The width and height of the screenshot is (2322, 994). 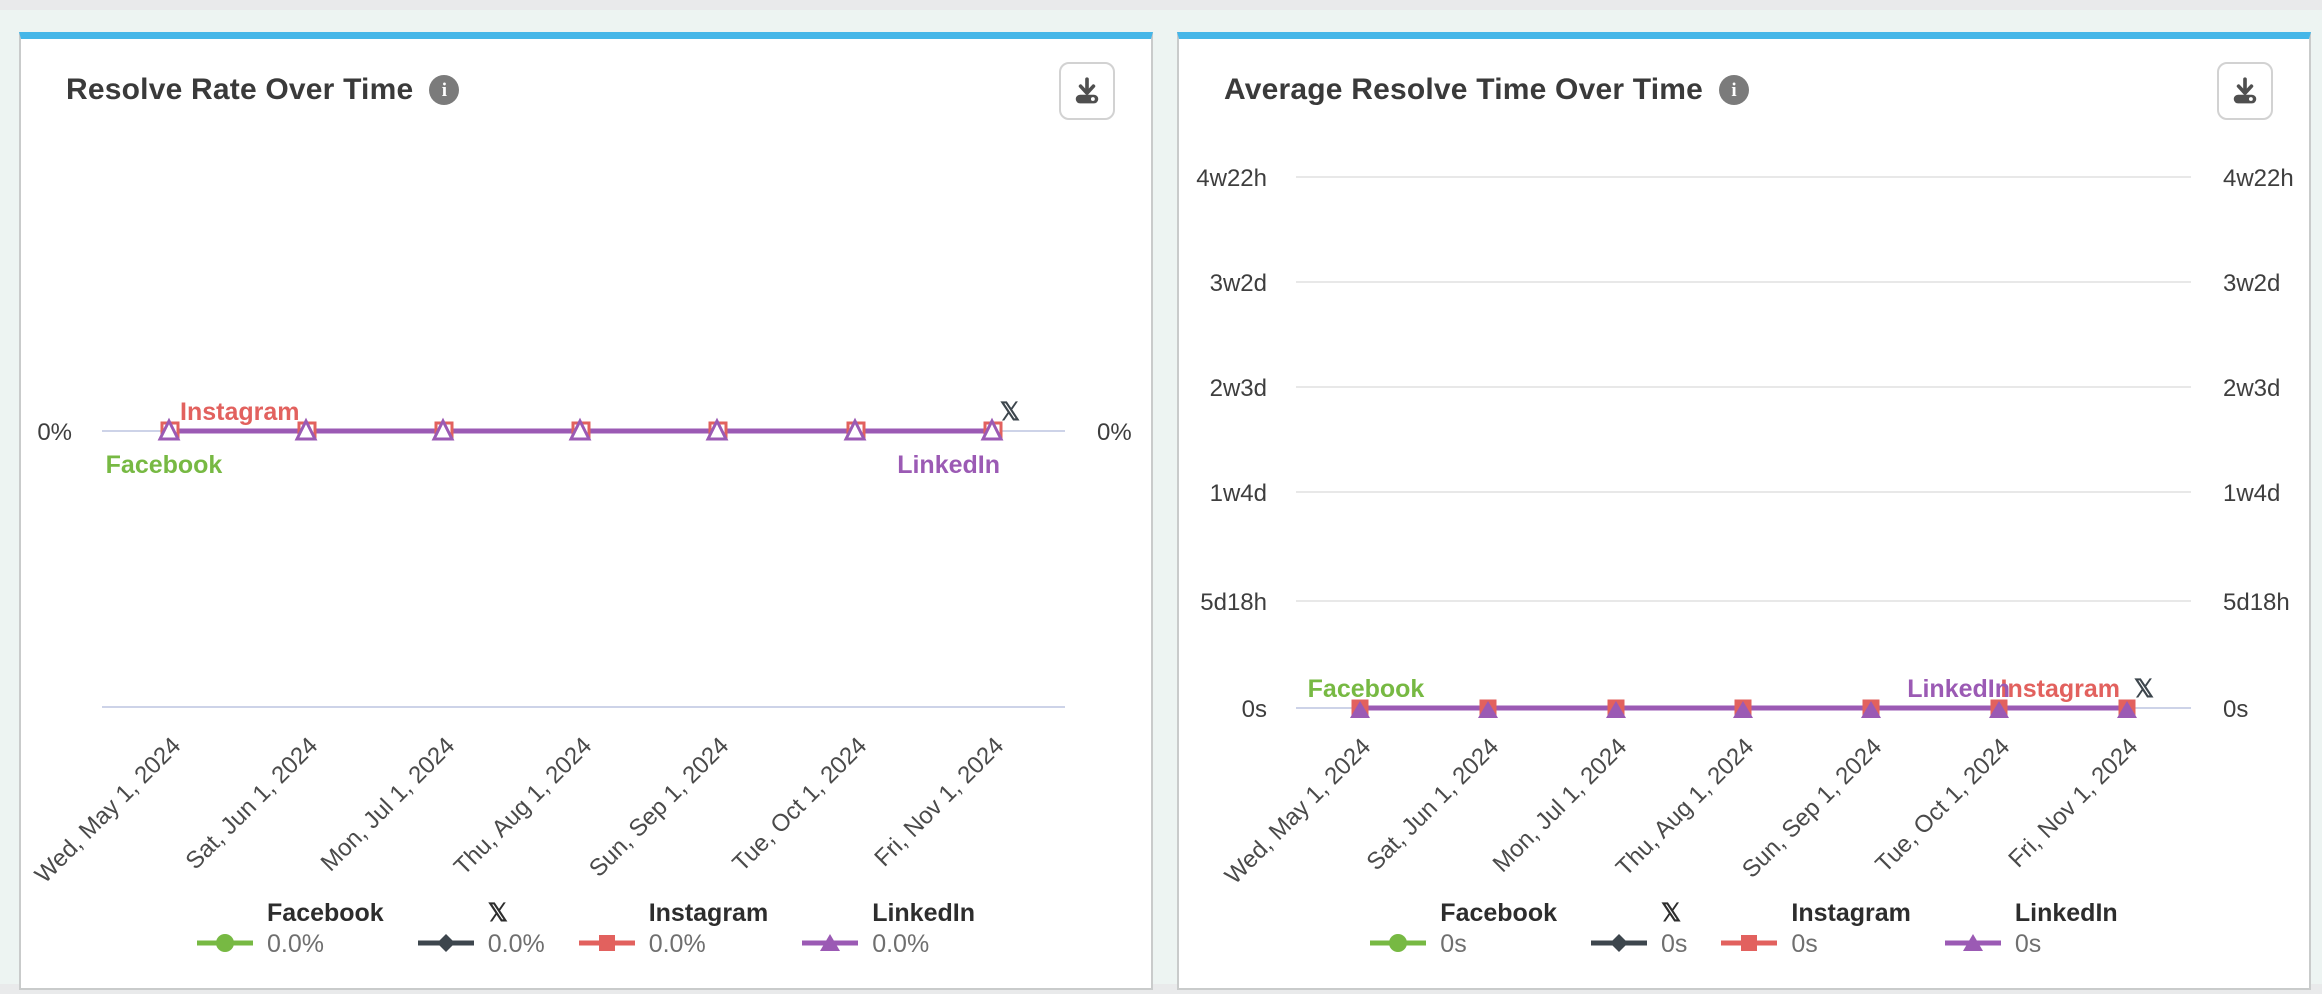 I want to click on legend-marker-circle-icon, so click(x=1398, y=943).